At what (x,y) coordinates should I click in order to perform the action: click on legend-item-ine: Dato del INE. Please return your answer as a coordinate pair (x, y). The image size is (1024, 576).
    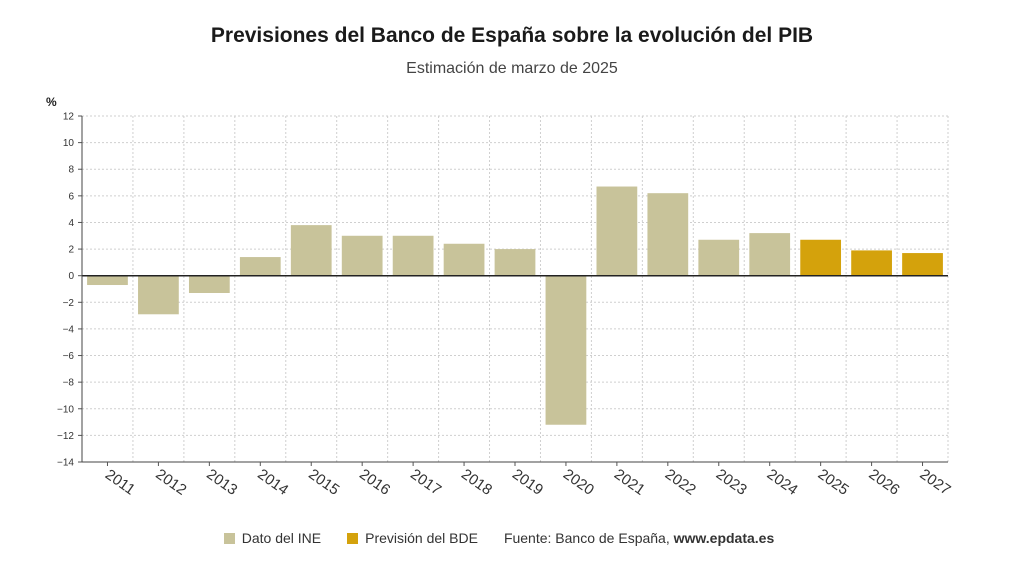
    Looking at the image, I should click on (272, 538).